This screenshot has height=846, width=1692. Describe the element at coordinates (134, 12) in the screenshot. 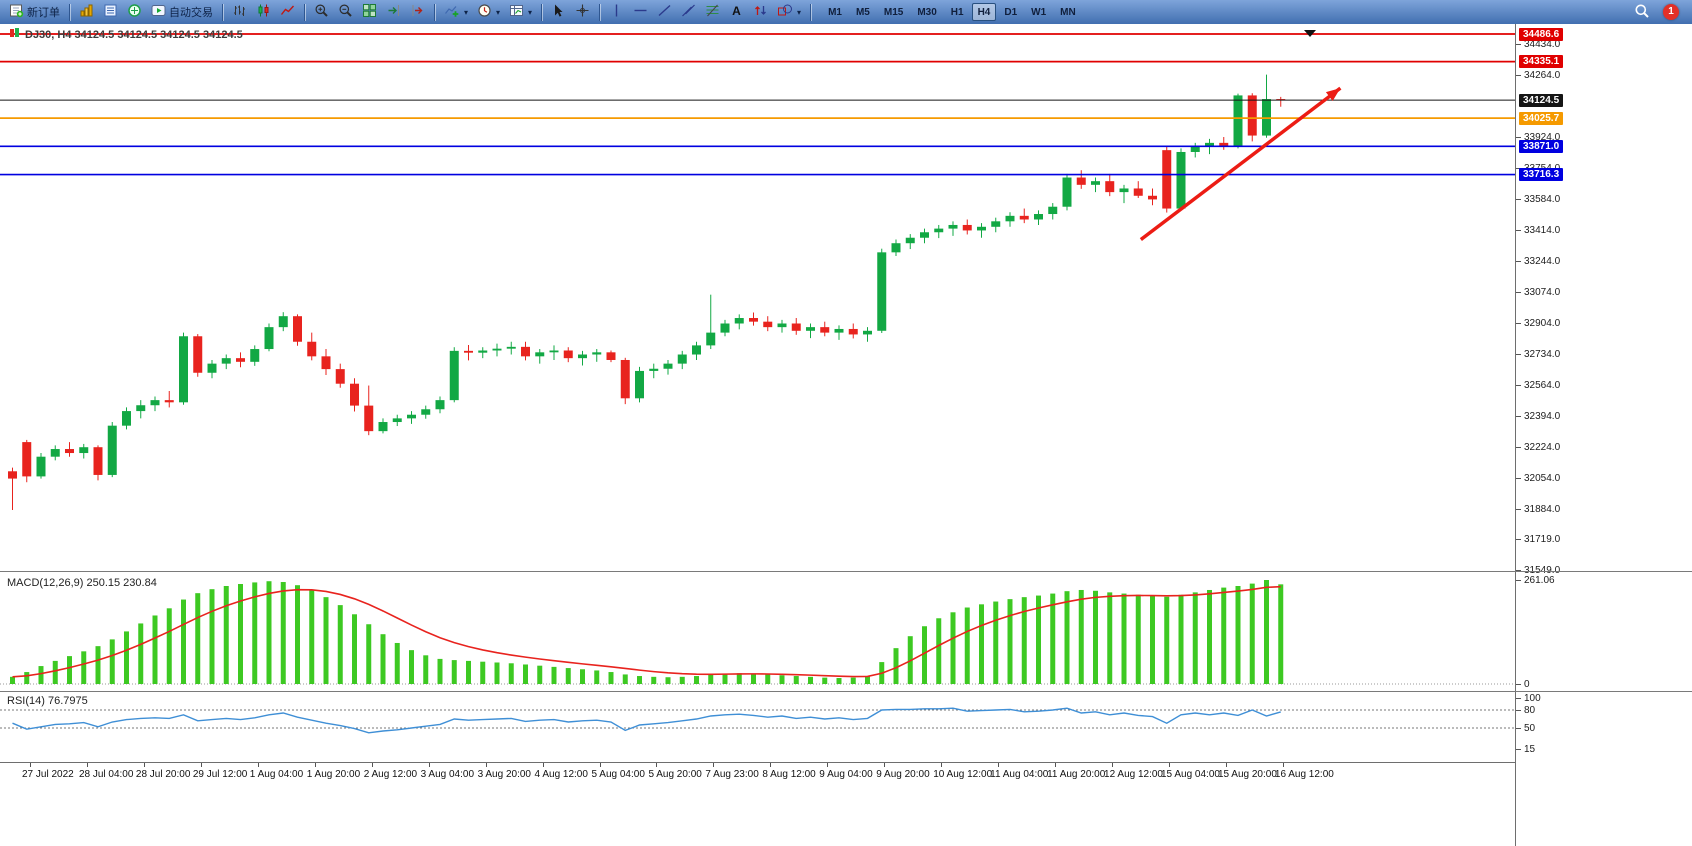

I see `navigator-button` at that location.